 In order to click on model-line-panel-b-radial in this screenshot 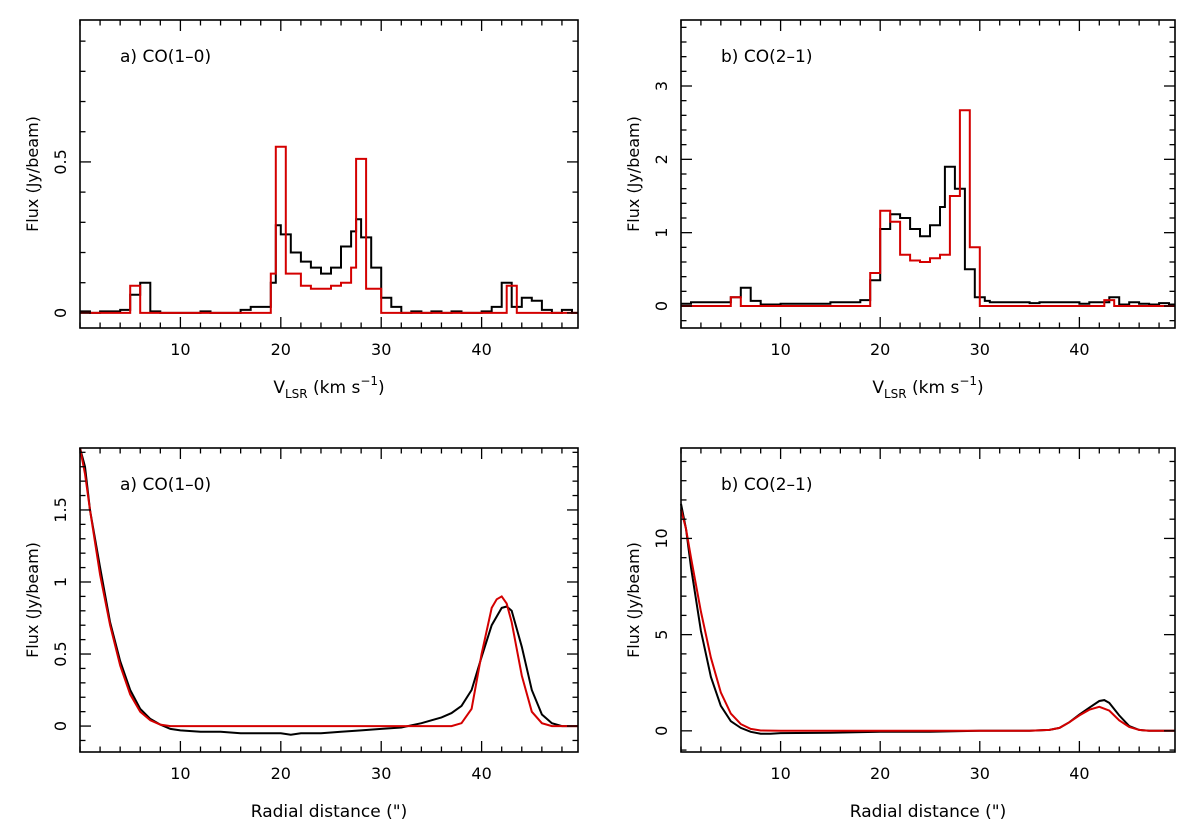, I will do `click(927, 620)`.